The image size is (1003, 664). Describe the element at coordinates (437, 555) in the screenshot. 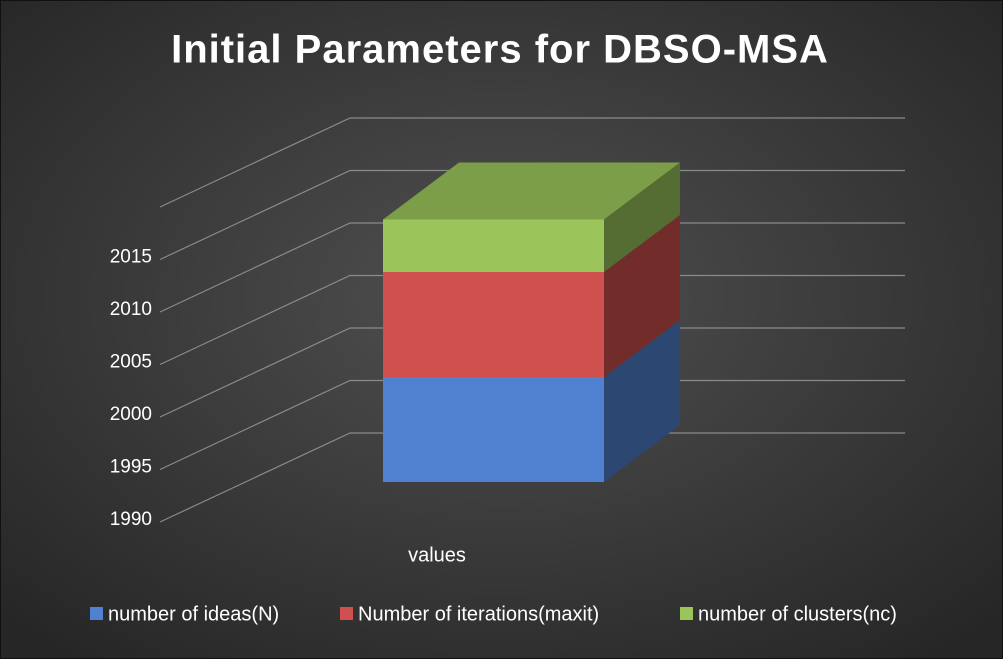

I see `x-tick-label: values` at that location.